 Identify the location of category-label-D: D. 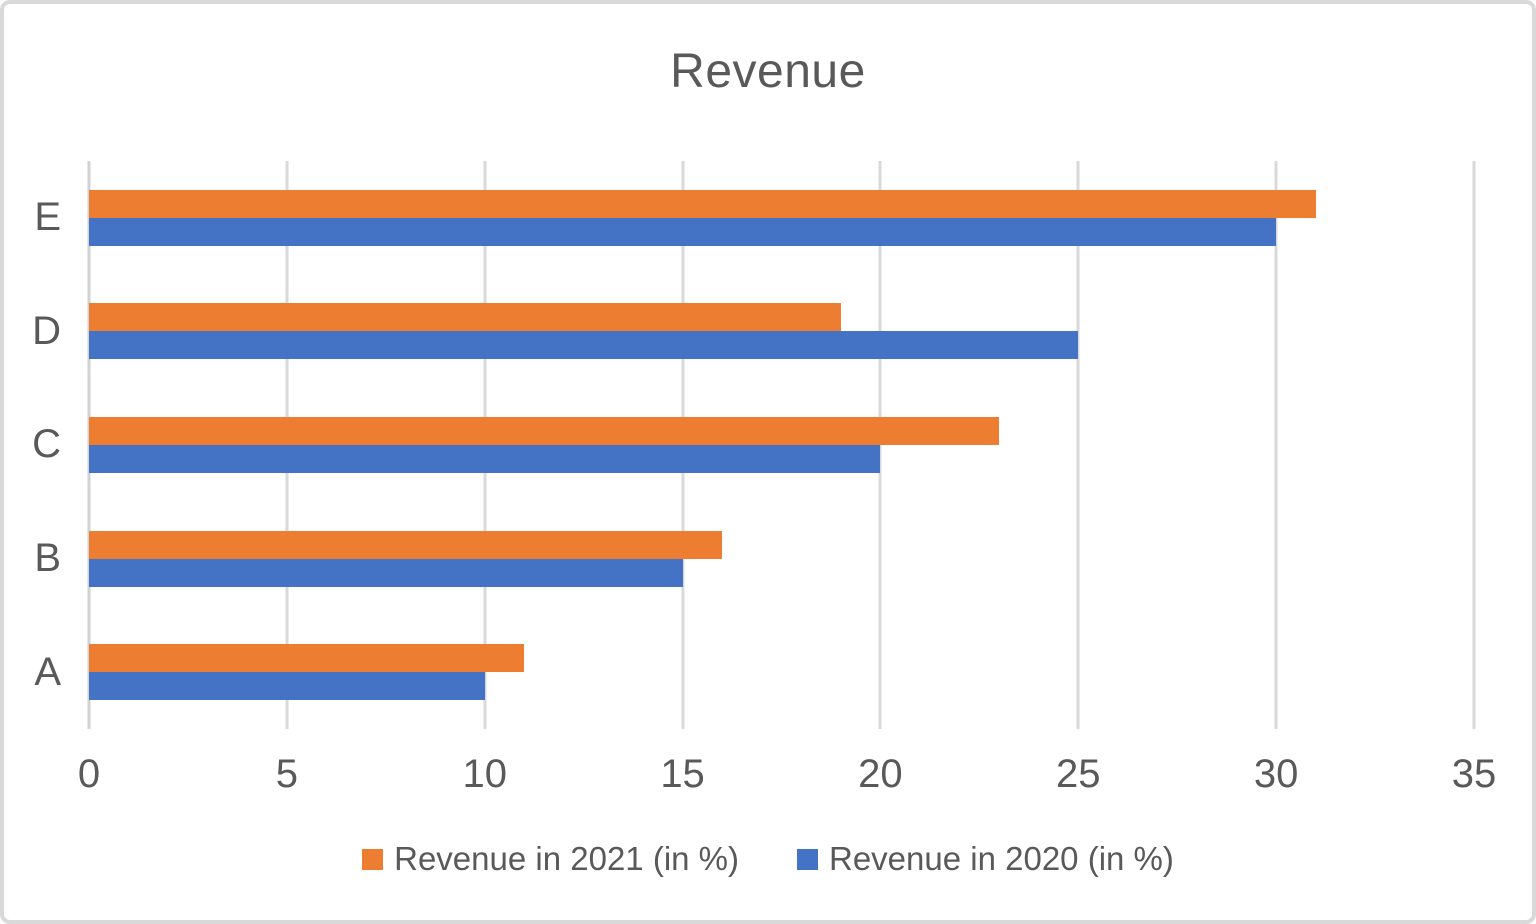
(46, 330).